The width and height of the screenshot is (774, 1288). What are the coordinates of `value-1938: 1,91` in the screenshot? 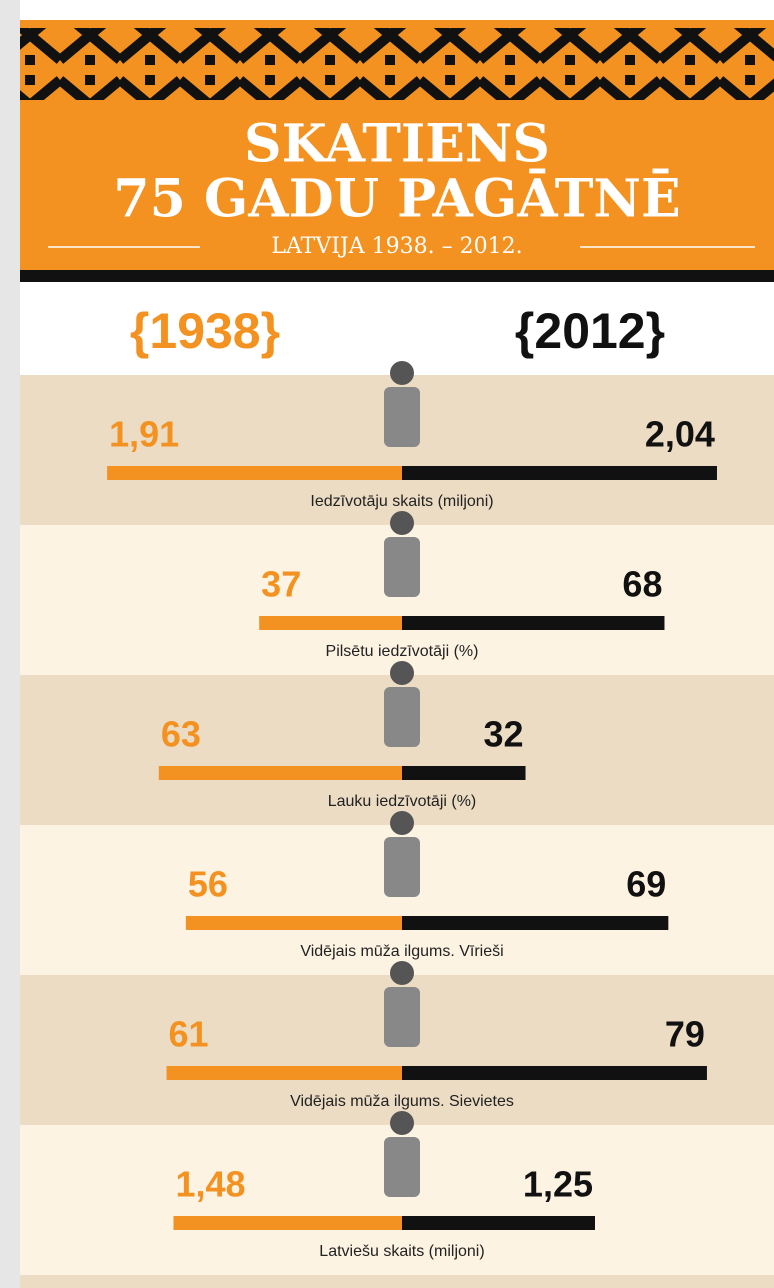 It's located at (144, 434).